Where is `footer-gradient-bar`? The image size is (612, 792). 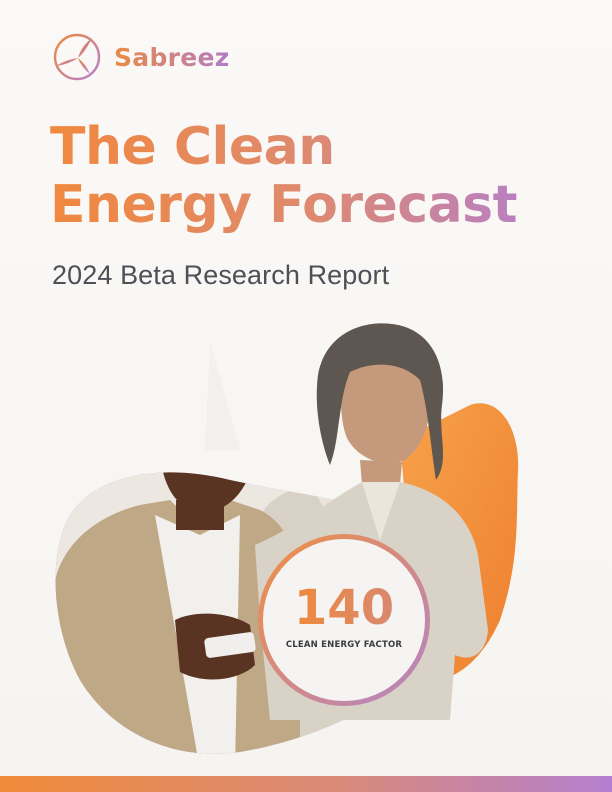 footer-gradient-bar is located at coordinates (306, 784).